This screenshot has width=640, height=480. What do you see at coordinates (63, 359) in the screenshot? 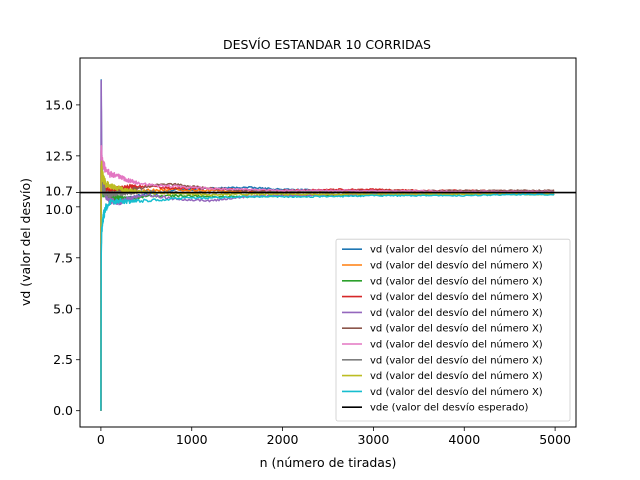
I see `y-tick-label: 2.5` at bounding box center [63, 359].